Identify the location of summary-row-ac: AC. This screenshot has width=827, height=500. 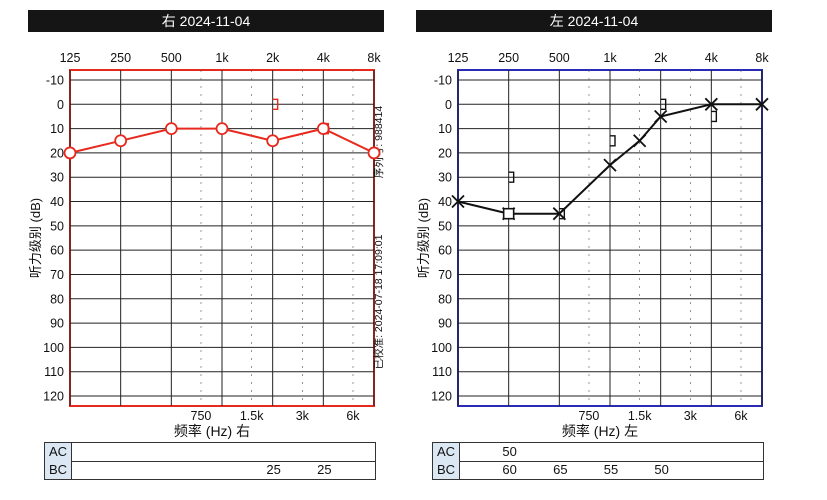
(210, 452).